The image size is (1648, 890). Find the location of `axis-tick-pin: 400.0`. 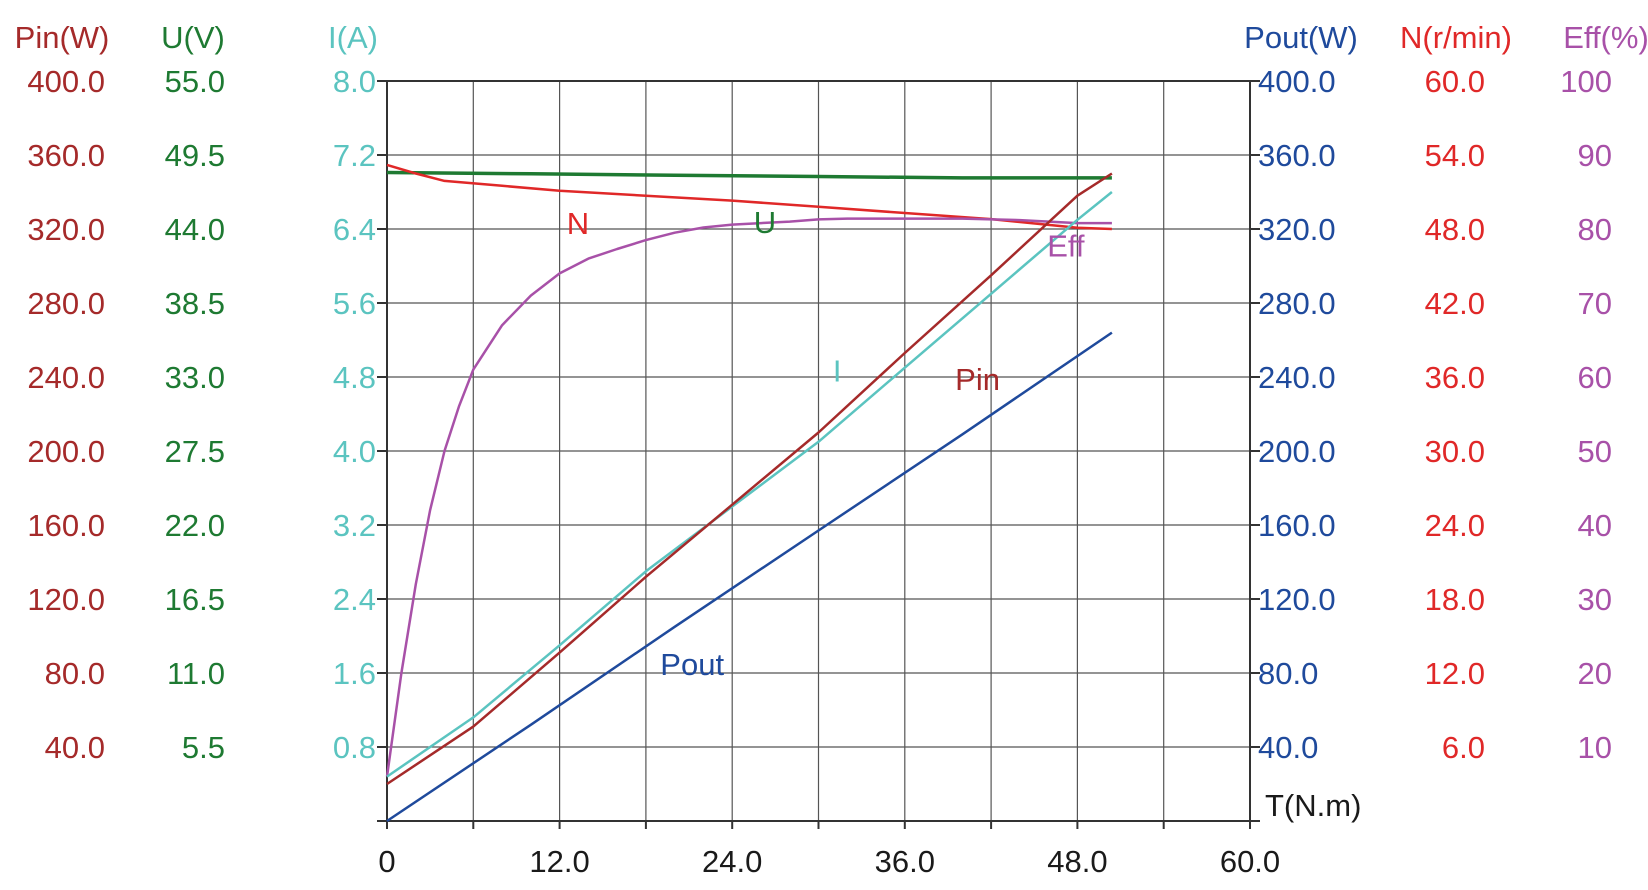

axis-tick-pin: 400.0 is located at coordinates (66, 81).